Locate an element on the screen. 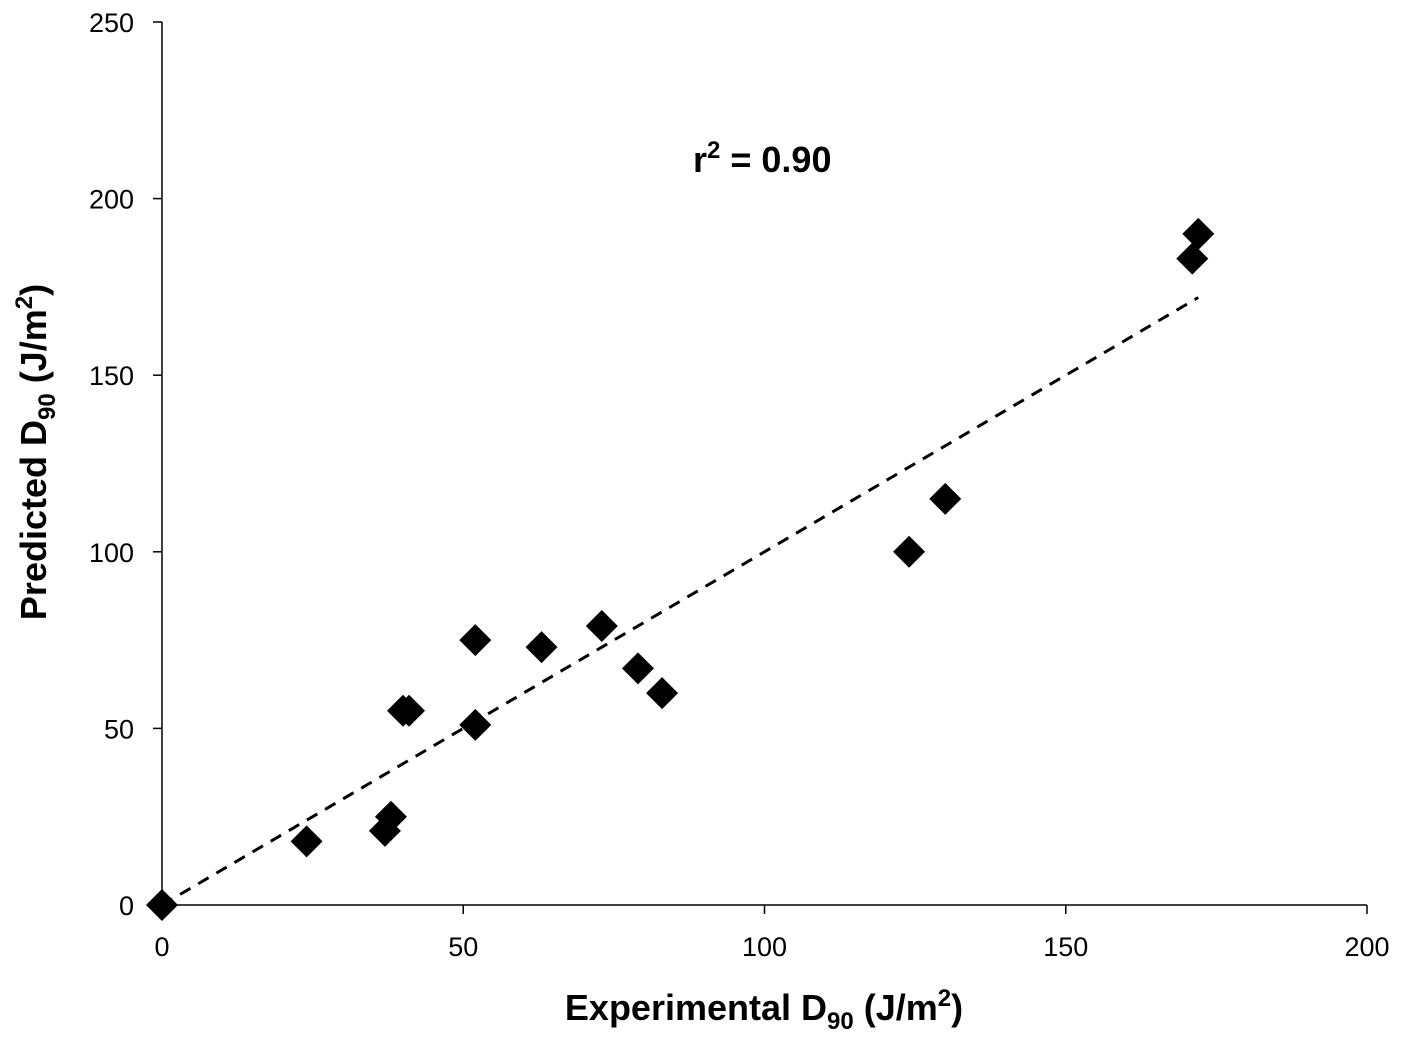 This screenshot has width=1406, height=1042. x-tick-label: 50 is located at coordinates (463, 947).